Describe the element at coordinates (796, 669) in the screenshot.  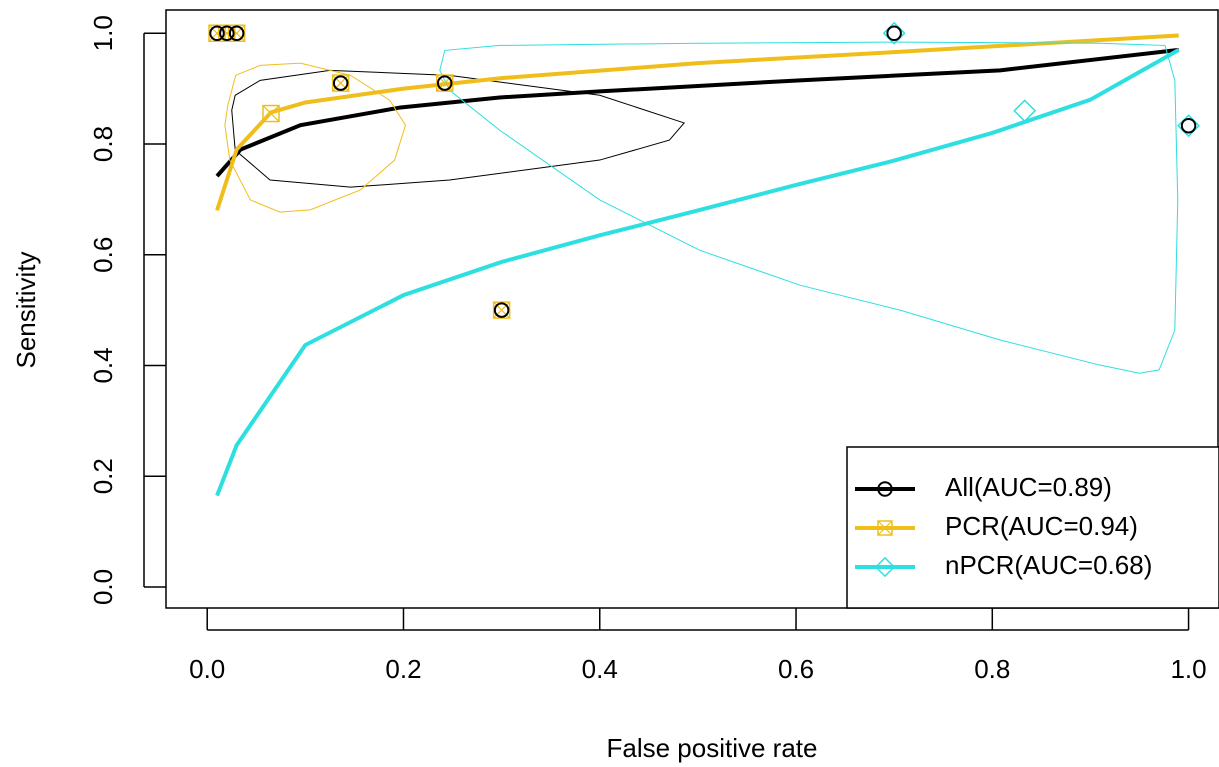
I see `x-tick-label: 0.6` at that location.